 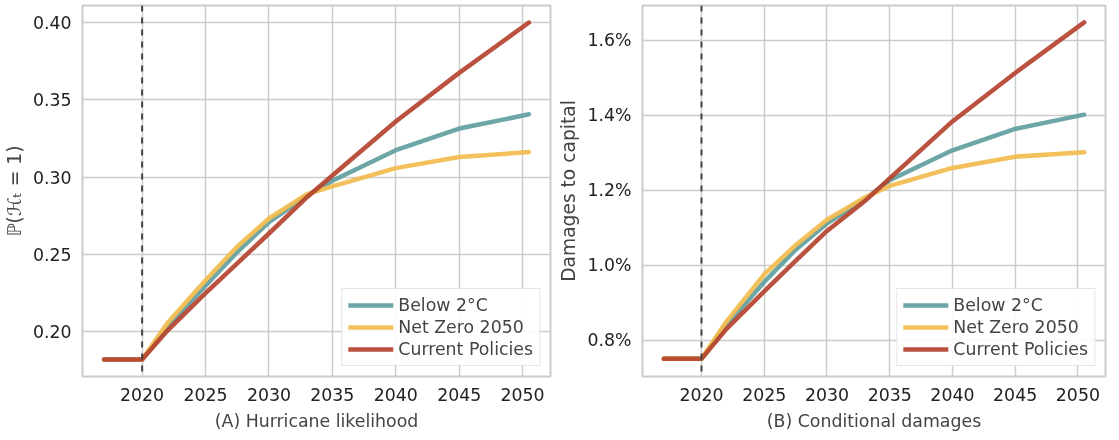 What do you see at coordinates (569, 191) in the screenshot?
I see `y-axis-title: Damages to capital` at bounding box center [569, 191].